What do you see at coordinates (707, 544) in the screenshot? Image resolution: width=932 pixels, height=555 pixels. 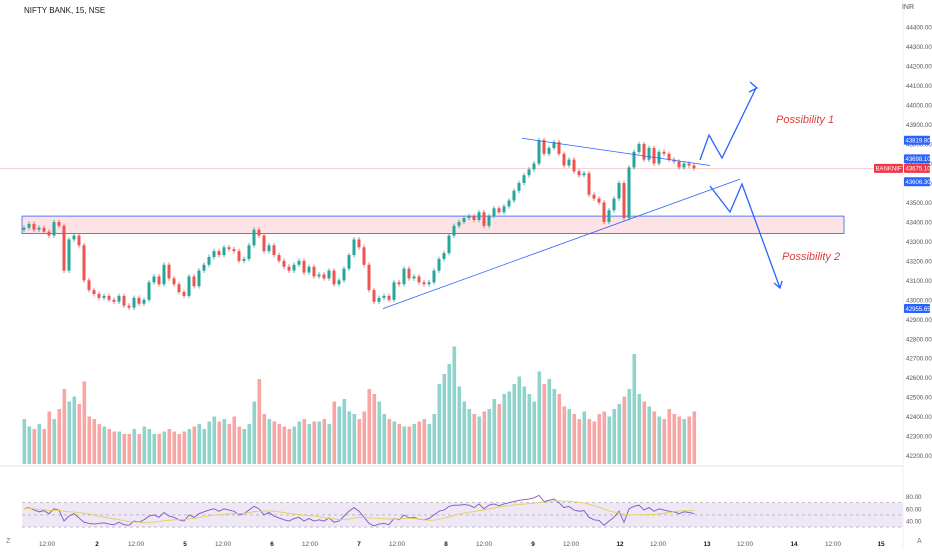 I see `time-tick-label: 13` at bounding box center [707, 544].